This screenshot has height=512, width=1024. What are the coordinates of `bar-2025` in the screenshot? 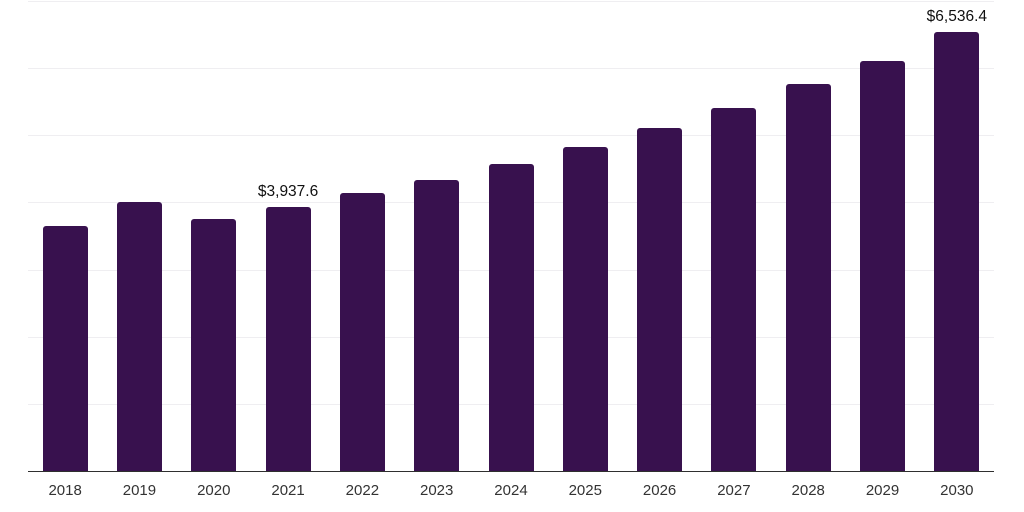 It's located at (585, 308).